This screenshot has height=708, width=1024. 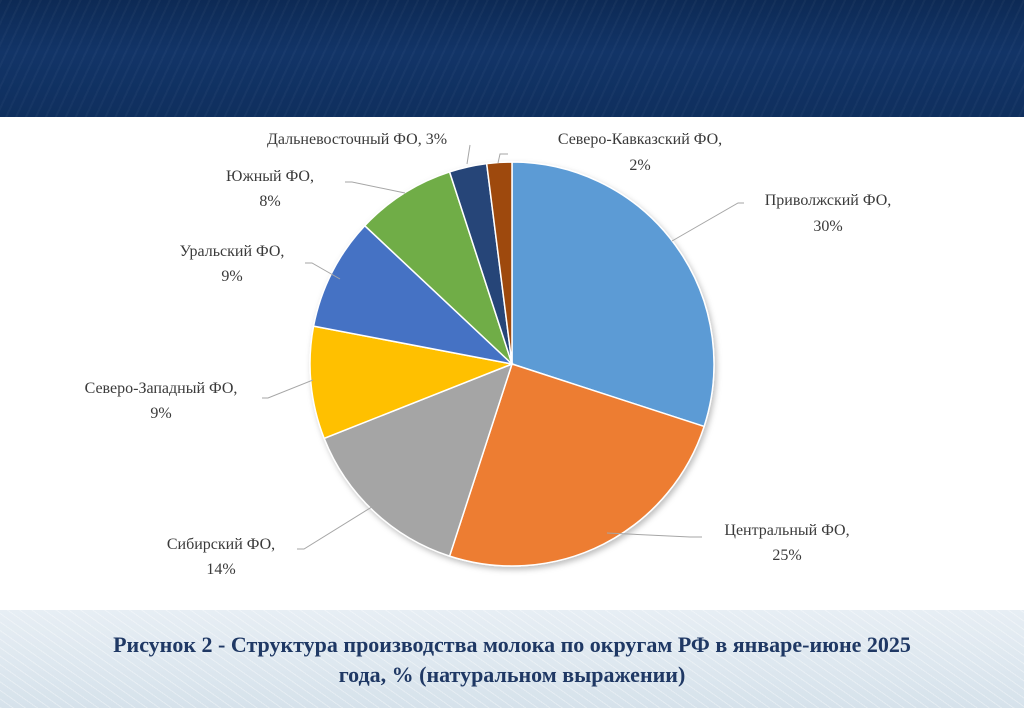 What do you see at coordinates (221, 557) in the screenshot?
I see `slice-label-3: Сибирский ФО, 14%` at bounding box center [221, 557].